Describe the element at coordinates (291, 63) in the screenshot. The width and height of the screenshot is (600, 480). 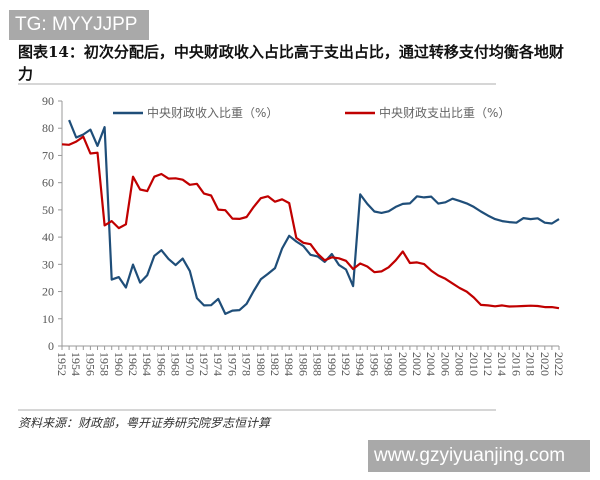
I see `chart-title: 图表14：初次分配后，中央财政收入占比高于支出占比，通过转移支付均衡各地财力` at that location.